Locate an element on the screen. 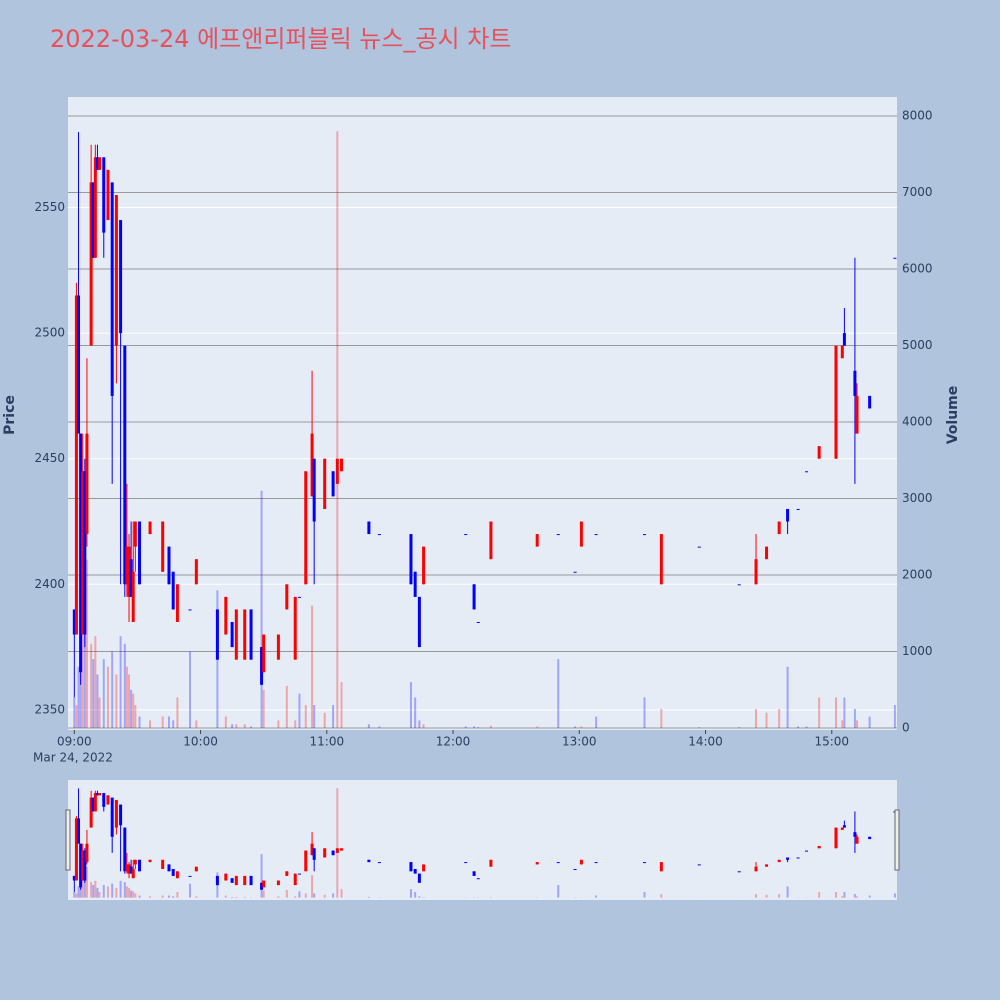 The width and height of the screenshot is (1000, 1000). y2-tick-label: 4000 is located at coordinates (917, 421).